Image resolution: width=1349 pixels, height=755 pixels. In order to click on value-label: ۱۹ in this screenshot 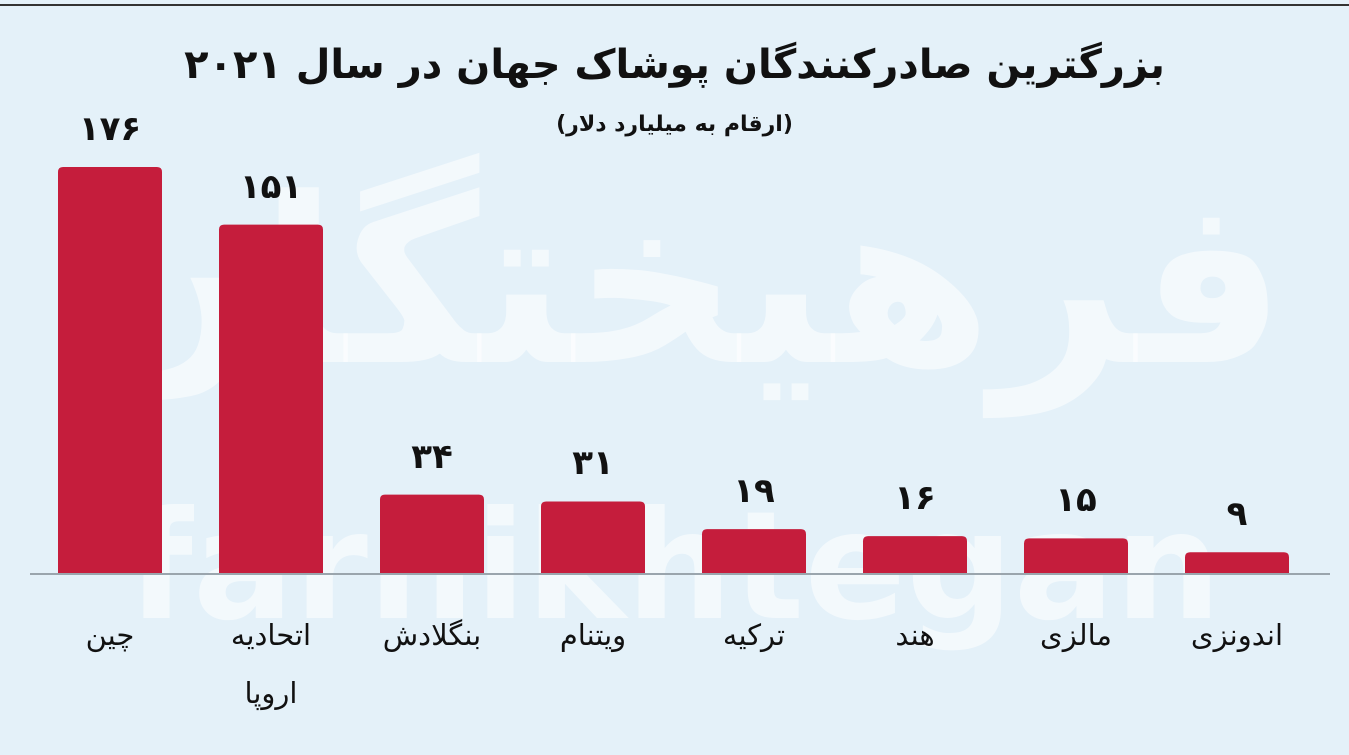, I will do `click(754, 491)`.